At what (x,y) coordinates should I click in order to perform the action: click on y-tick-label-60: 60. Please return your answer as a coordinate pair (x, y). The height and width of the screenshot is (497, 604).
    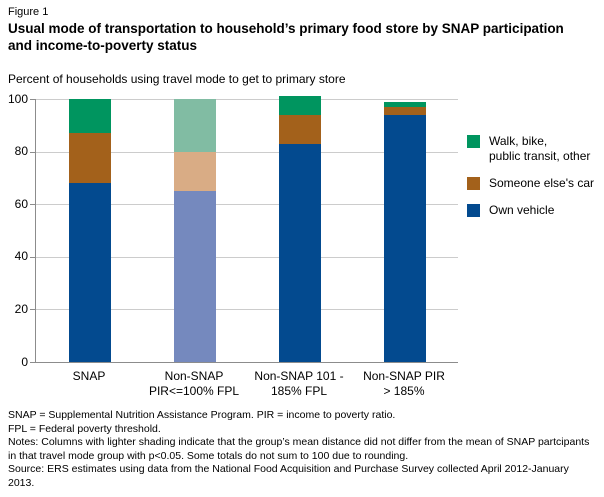
    Looking at the image, I should click on (21, 203).